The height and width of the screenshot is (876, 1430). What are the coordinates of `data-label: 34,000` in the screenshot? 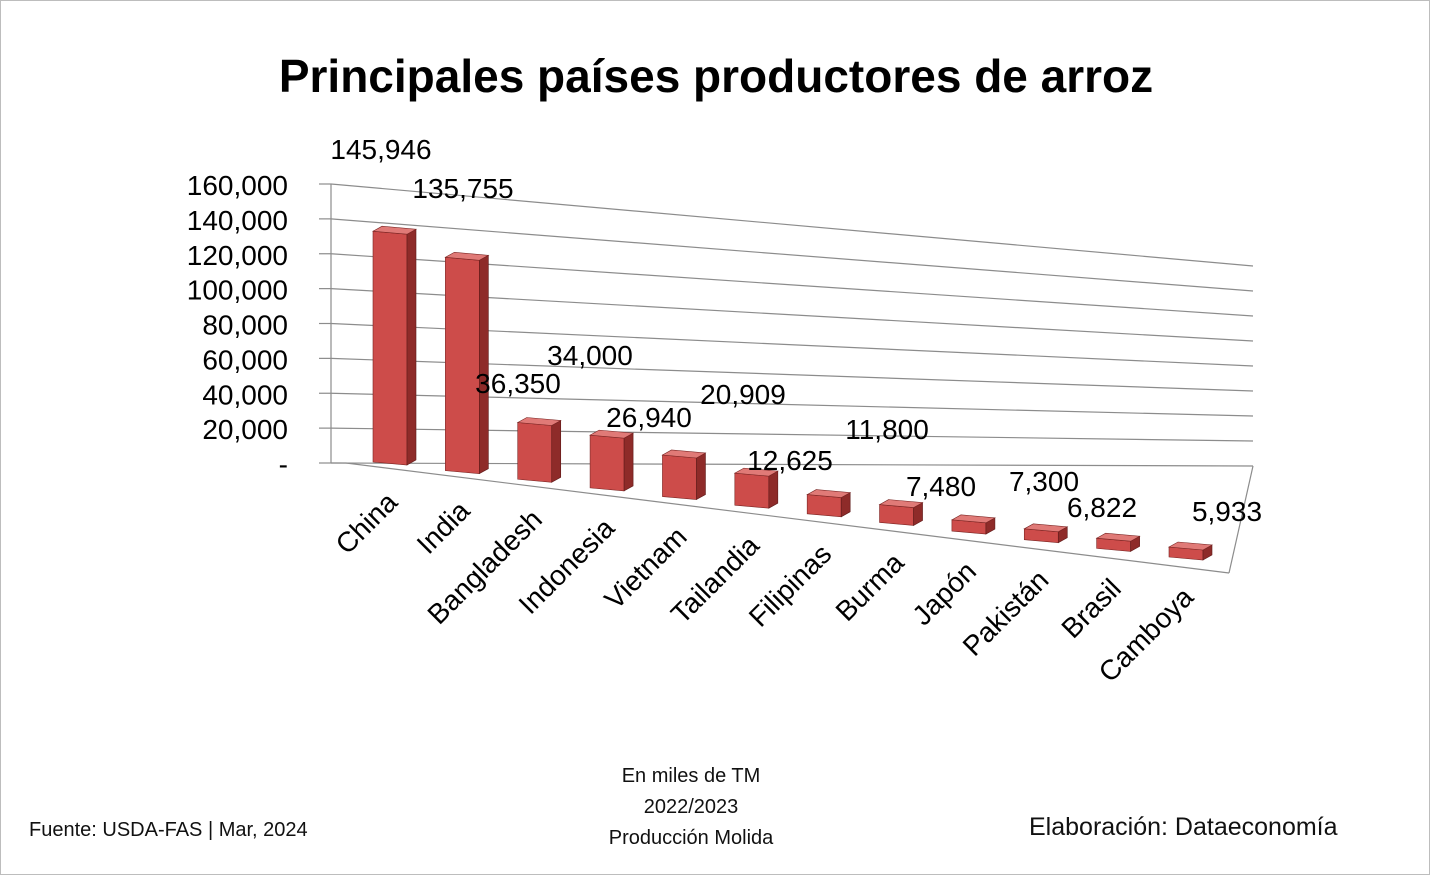 It's located at (590, 355).